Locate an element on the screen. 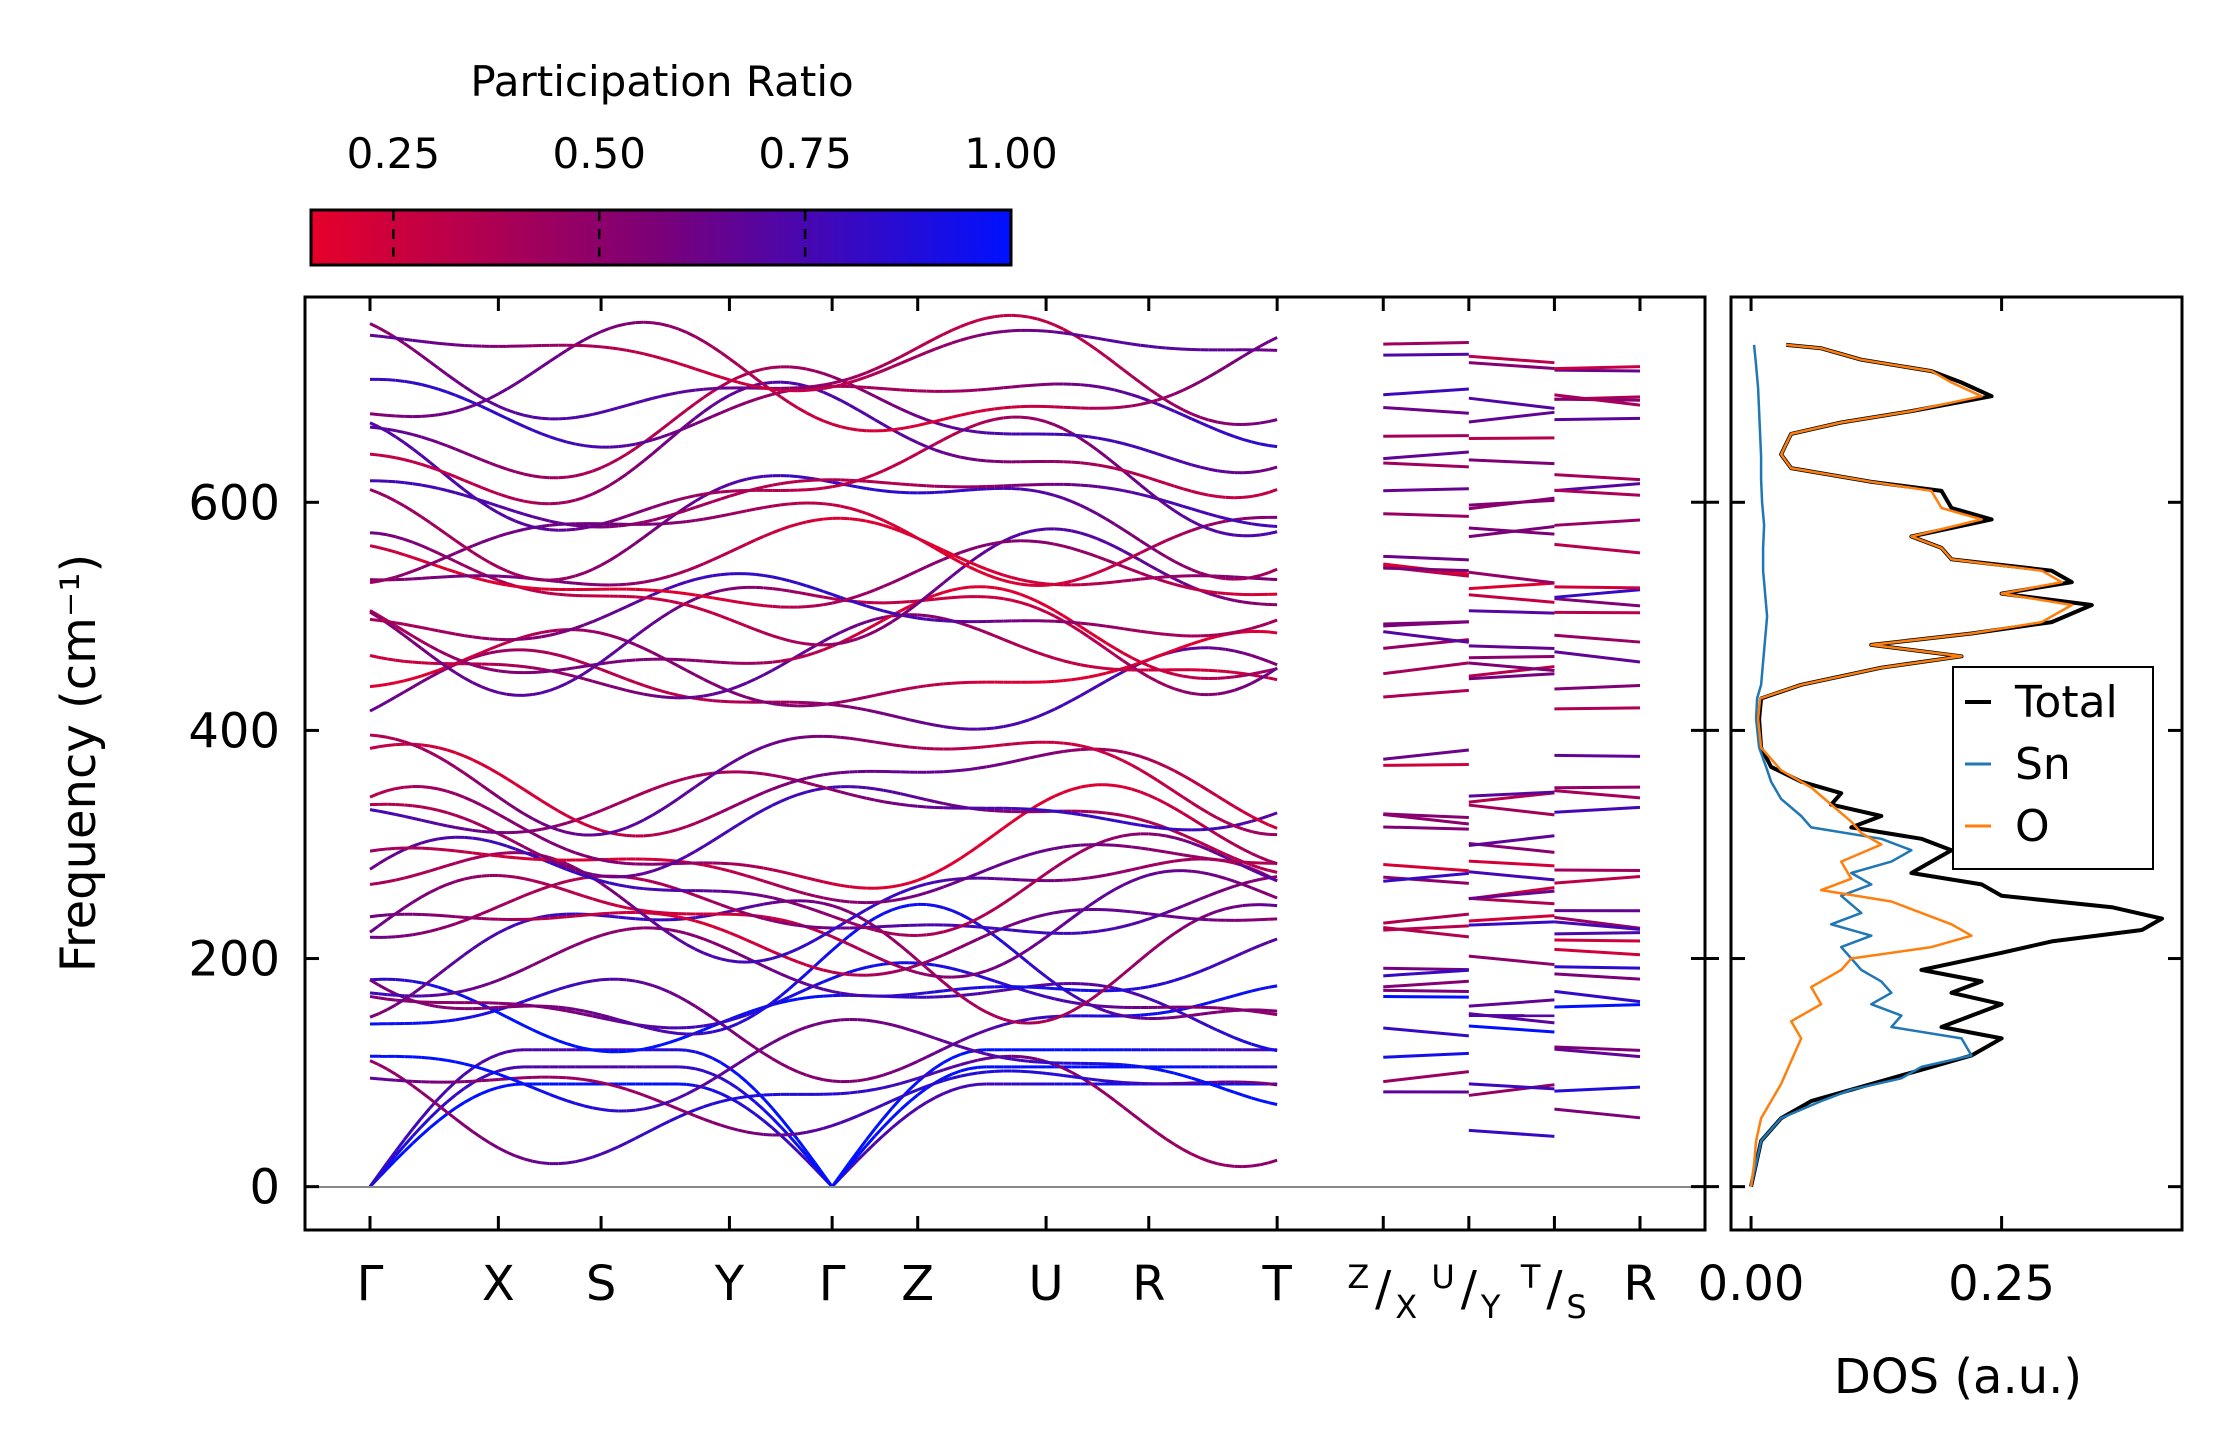 Image resolution: width=2222 pixels, height=1455 pixels. band-y-tick-label: 0 is located at coordinates (264, 1188).